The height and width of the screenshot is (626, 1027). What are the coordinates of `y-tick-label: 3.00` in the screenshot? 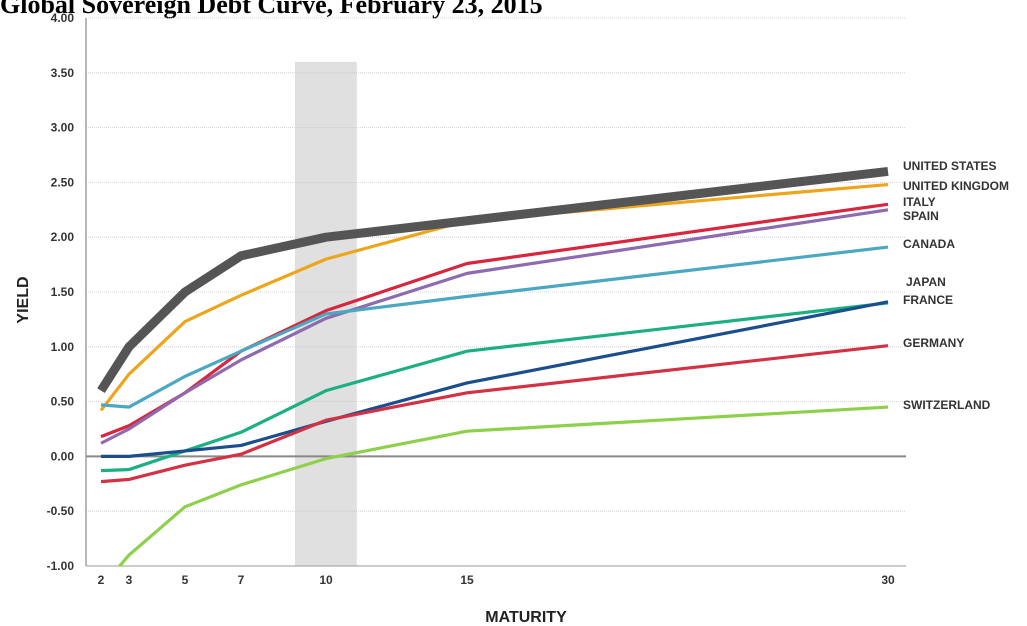 It's located at (63, 128).